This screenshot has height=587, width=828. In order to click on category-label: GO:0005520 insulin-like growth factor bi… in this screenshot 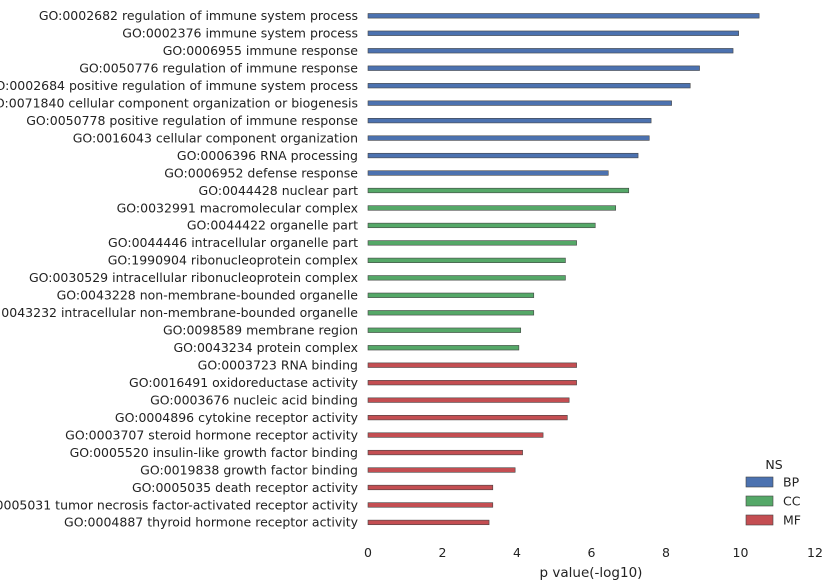, I will do `click(214, 452)`.